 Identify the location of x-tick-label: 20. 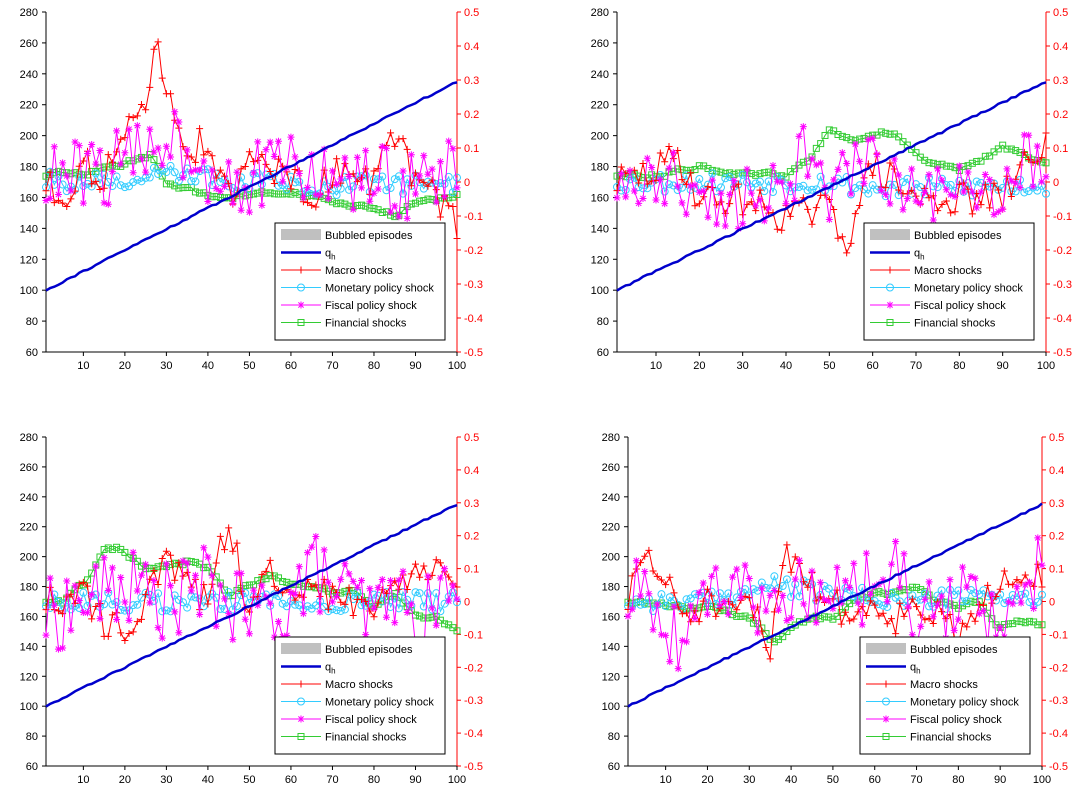
(699, 366).